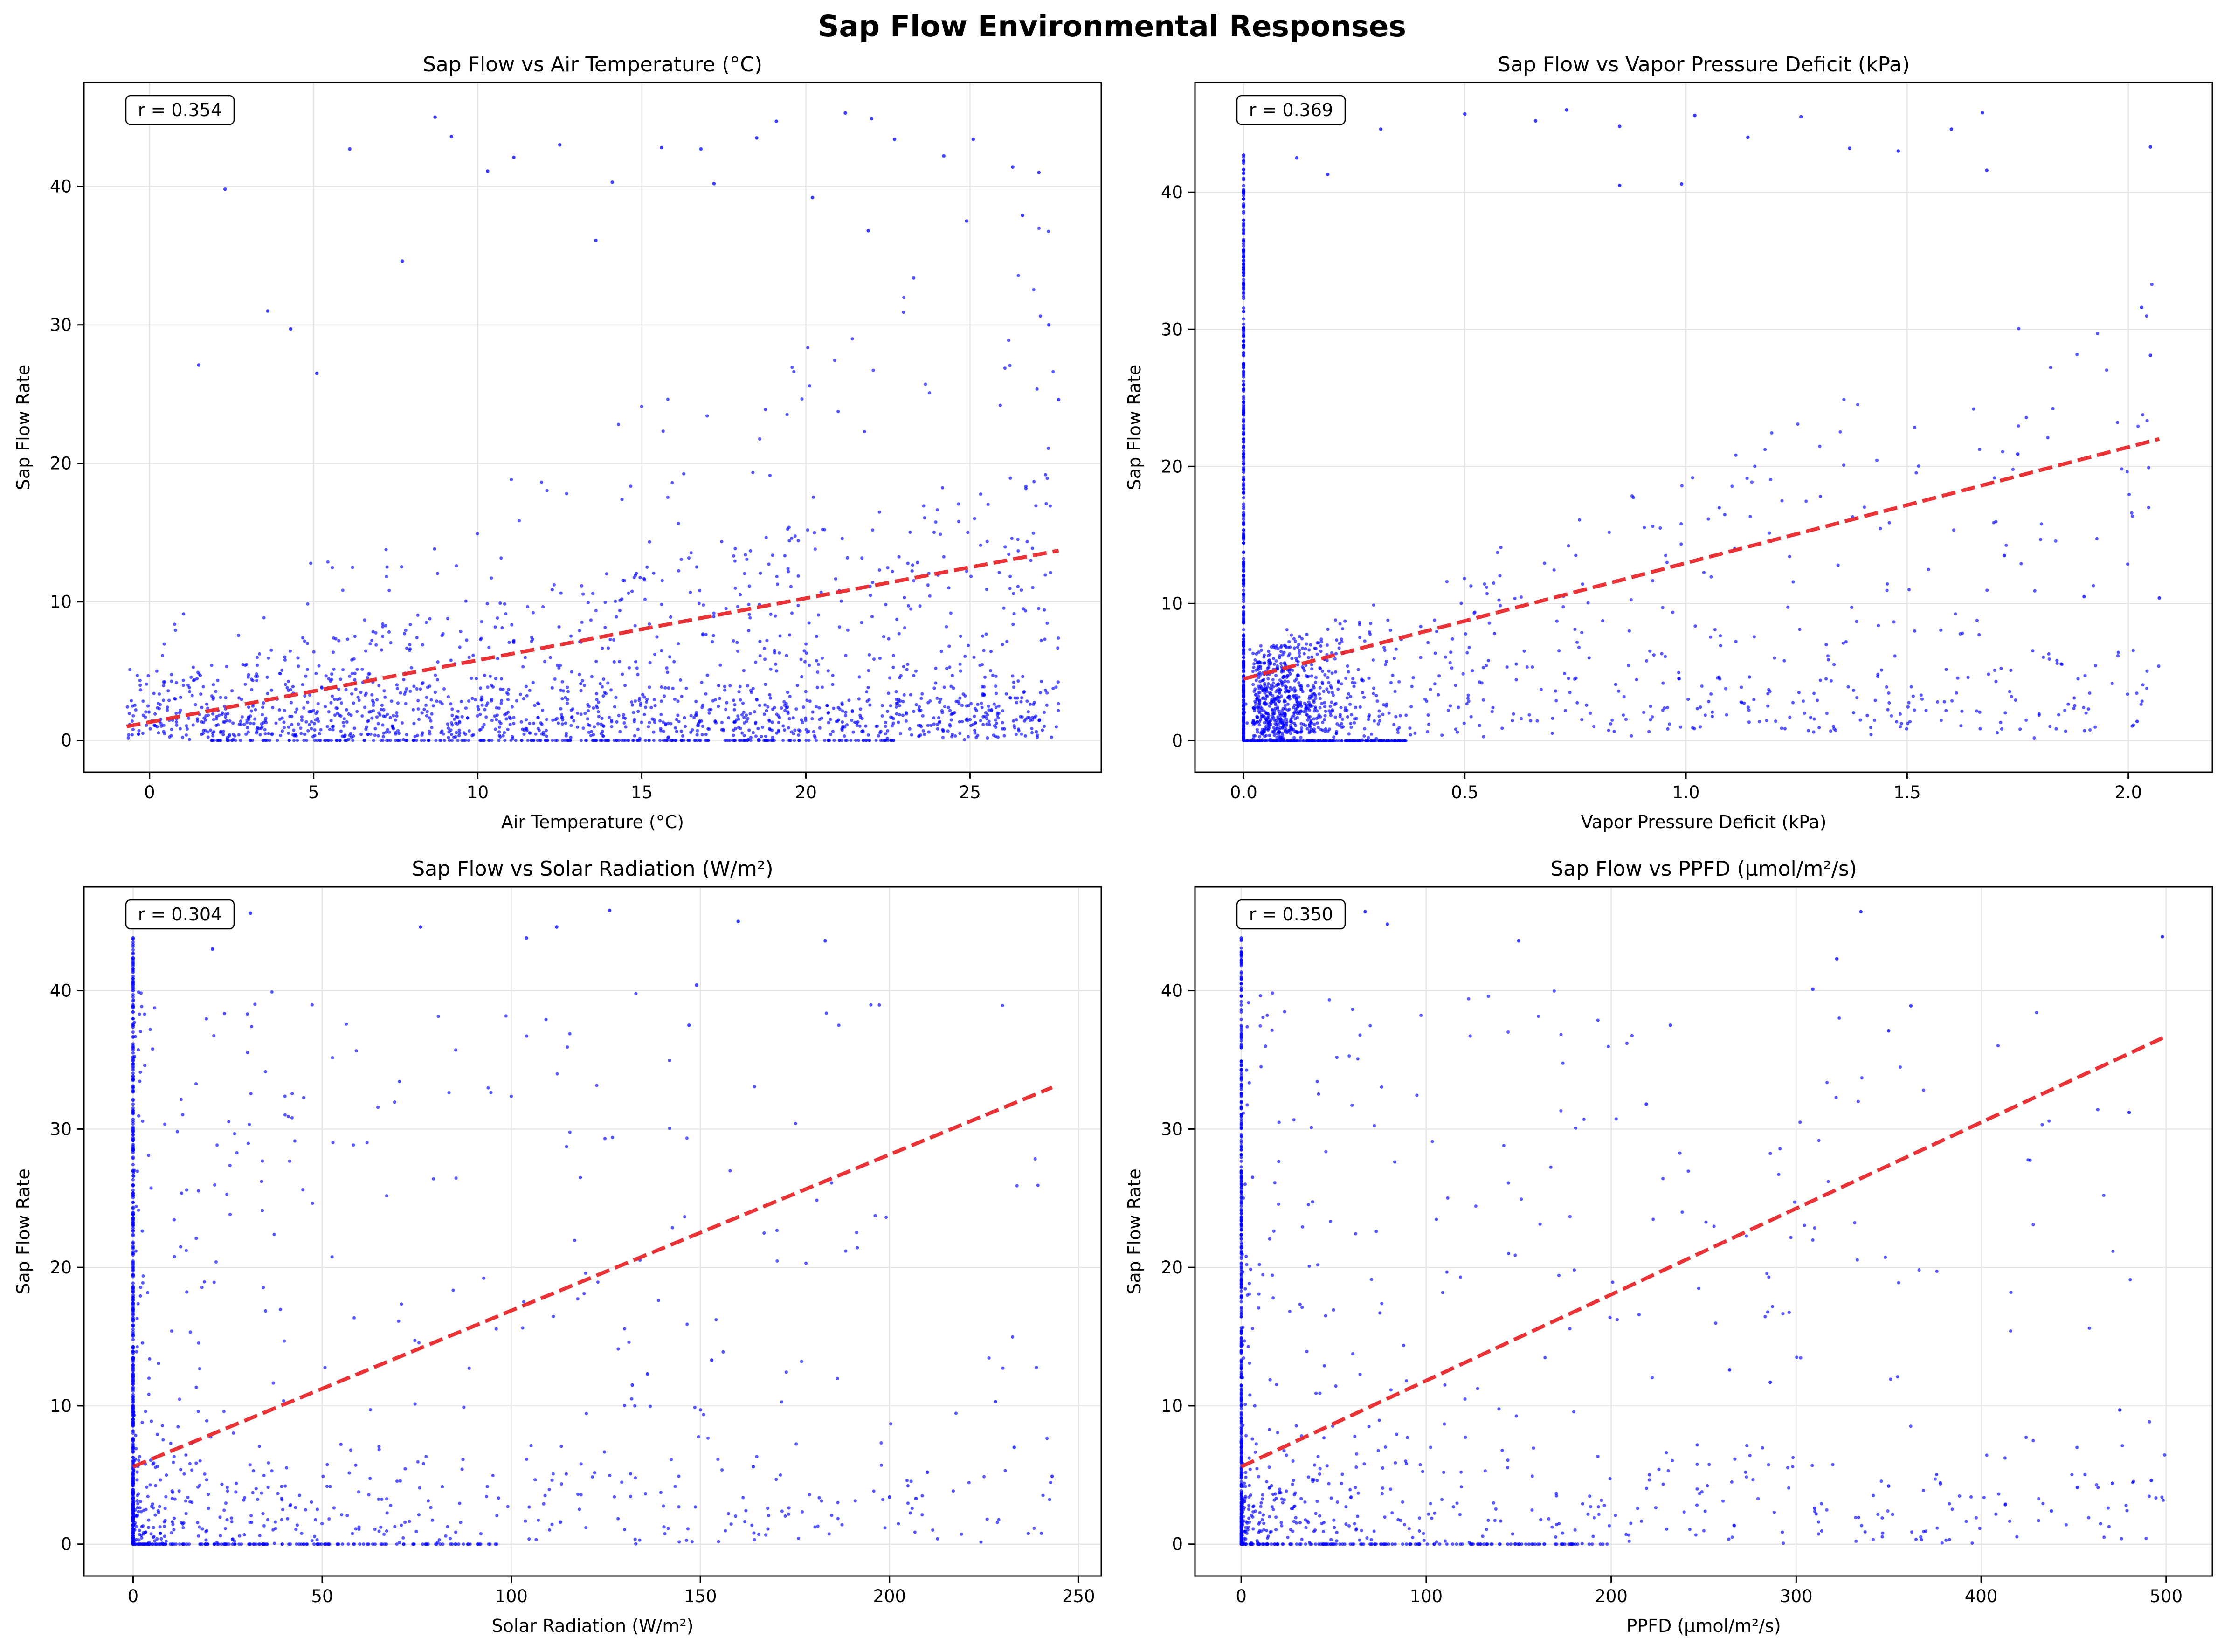  I want to click on x-axis-label: Solar Radiation (W/m²), so click(593, 1626).